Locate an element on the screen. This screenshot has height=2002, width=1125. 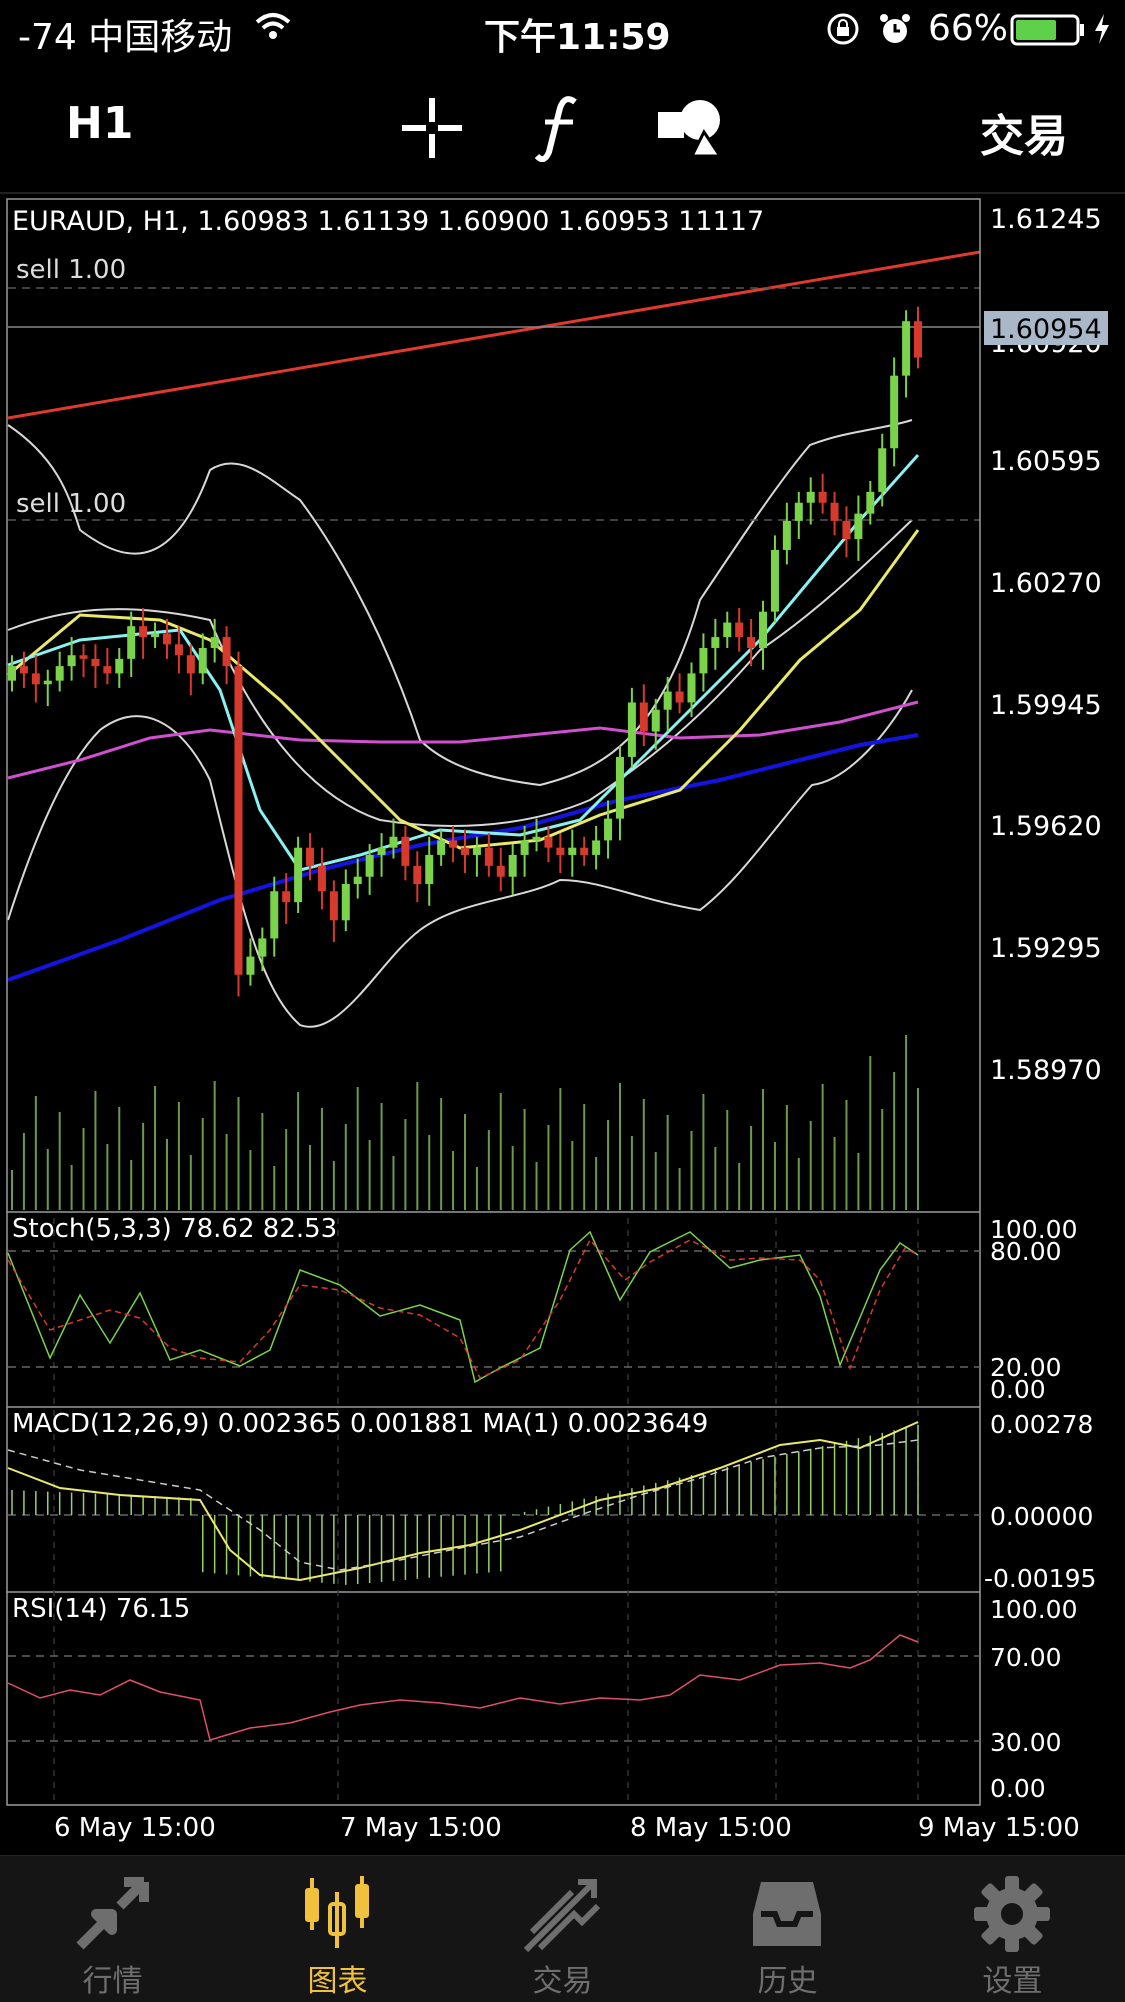
rsi-tick: 100.00 is located at coordinates (1033, 1609).